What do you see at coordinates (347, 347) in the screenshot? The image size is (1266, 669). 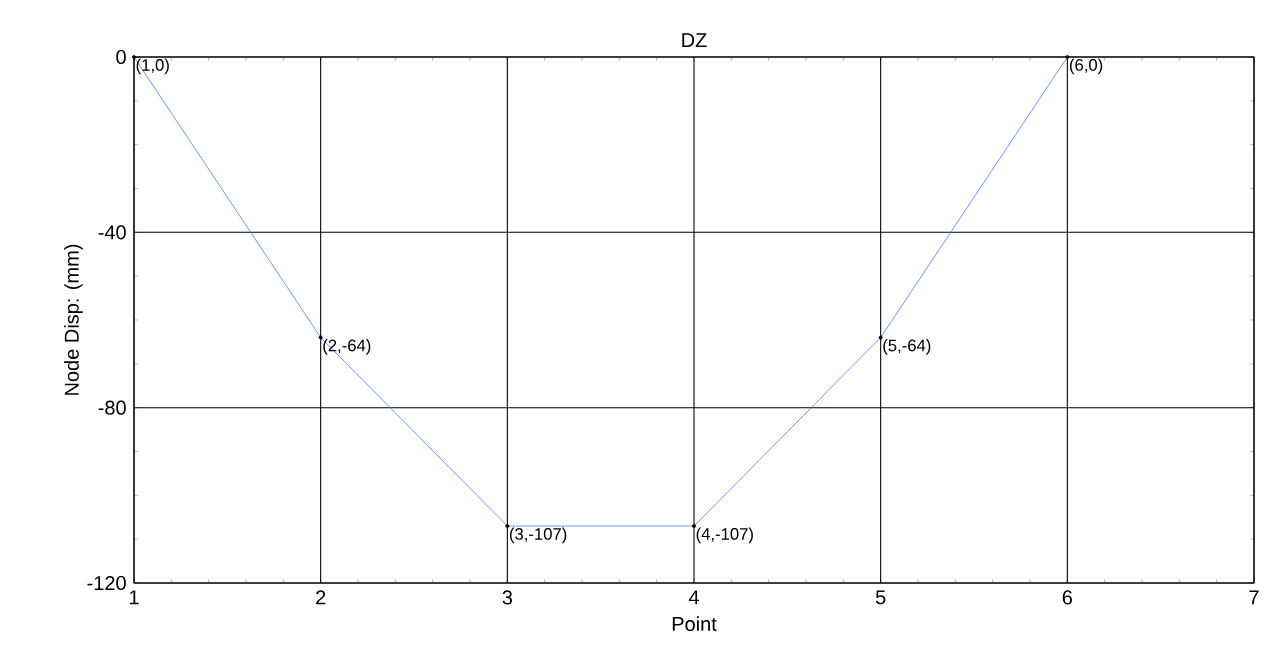 I see `annotation: (2,-64)` at bounding box center [347, 347].